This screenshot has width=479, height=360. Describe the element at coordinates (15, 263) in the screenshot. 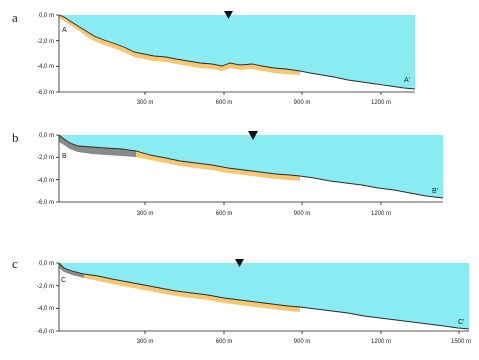

I see `panel-letter-c: c` at that location.